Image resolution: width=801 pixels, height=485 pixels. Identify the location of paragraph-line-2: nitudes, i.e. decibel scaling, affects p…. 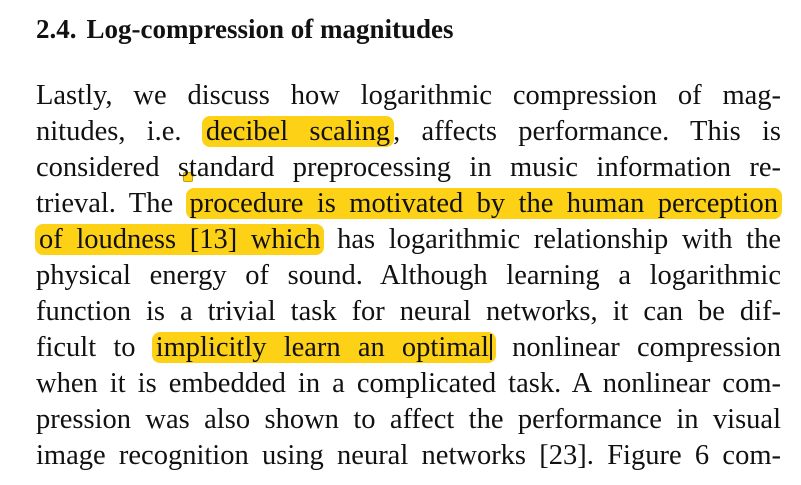
(408, 132).